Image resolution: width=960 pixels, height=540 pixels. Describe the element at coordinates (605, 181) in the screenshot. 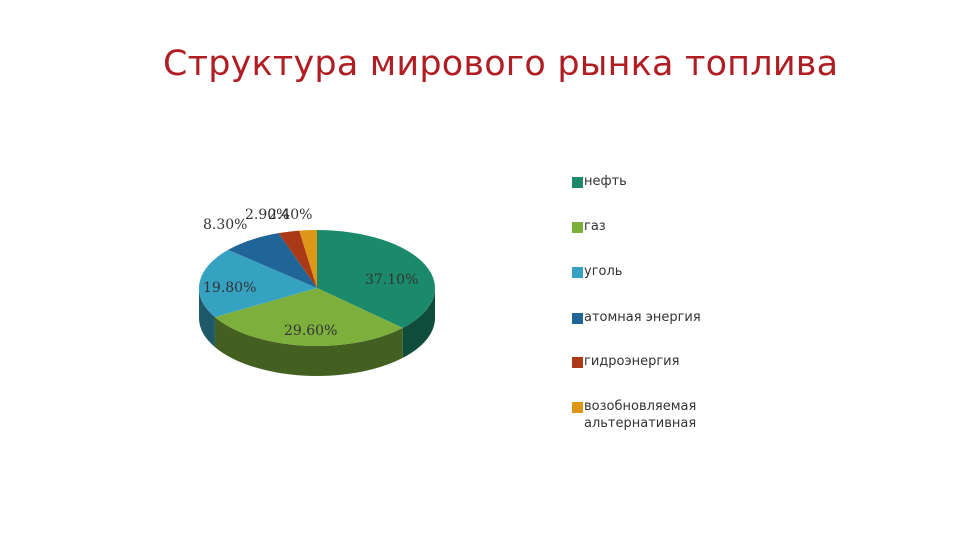

I see `legend-label: нефть` at that location.